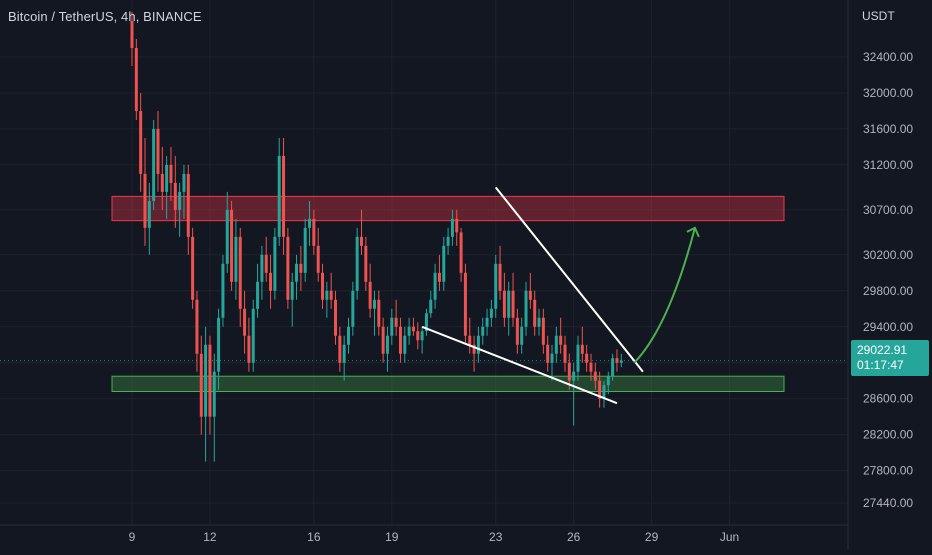  What do you see at coordinates (314, 537) in the screenshot?
I see `x-tick-label: 16` at bounding box center [314, 537].